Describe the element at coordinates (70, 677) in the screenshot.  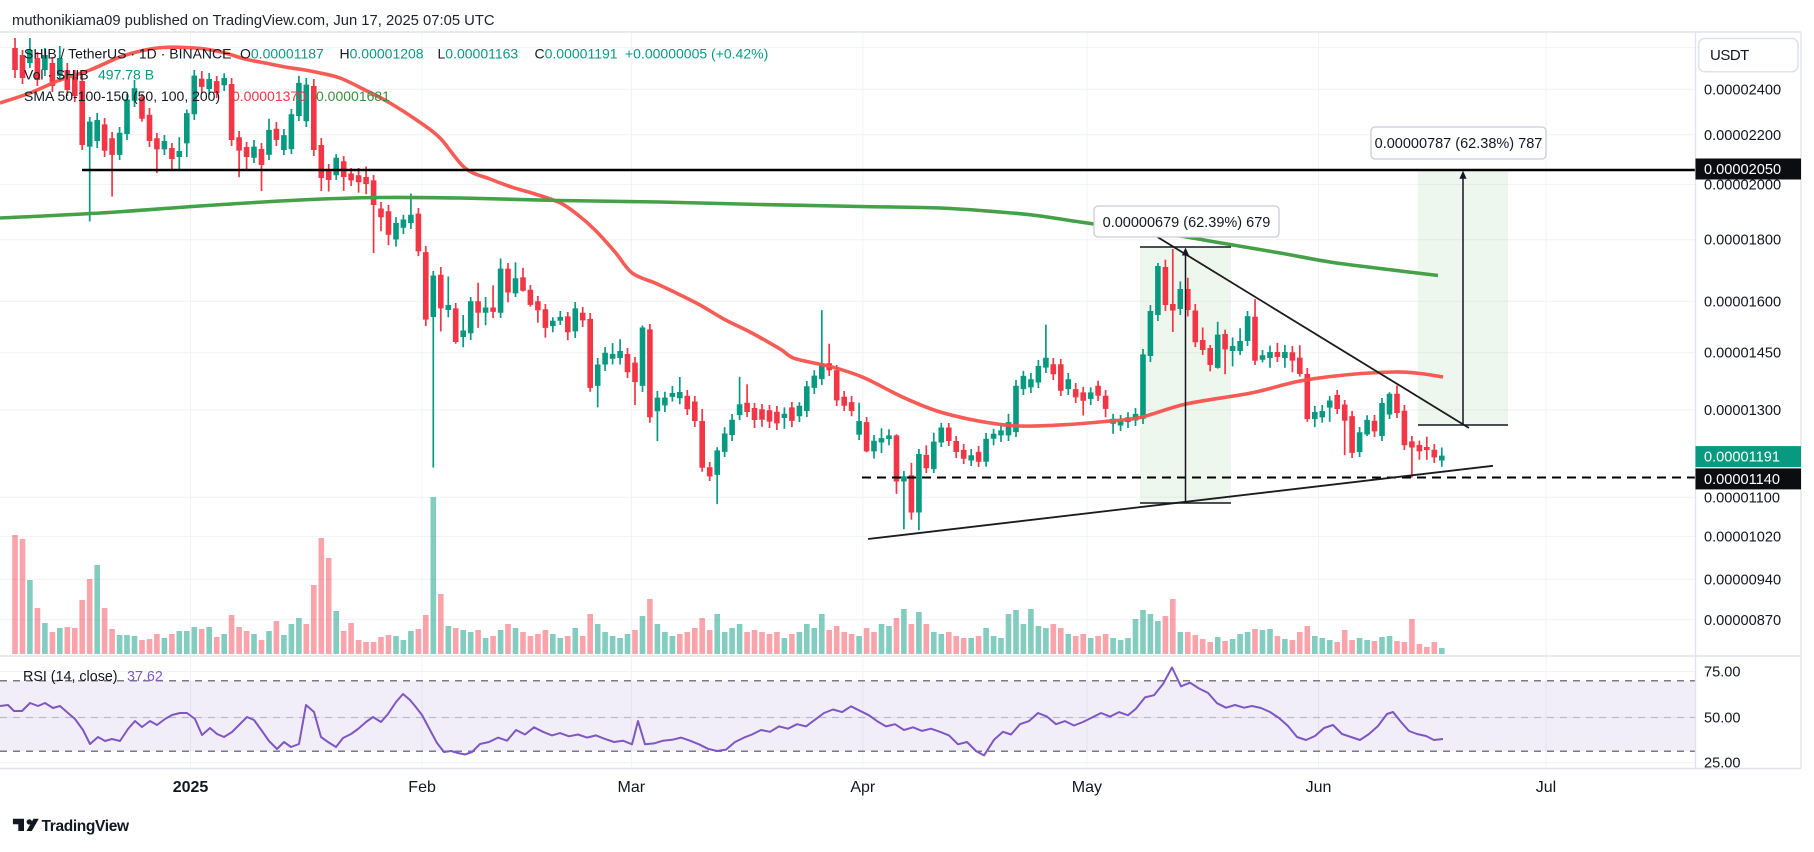
I see `svg-text: RSI (14, close)` at that location.